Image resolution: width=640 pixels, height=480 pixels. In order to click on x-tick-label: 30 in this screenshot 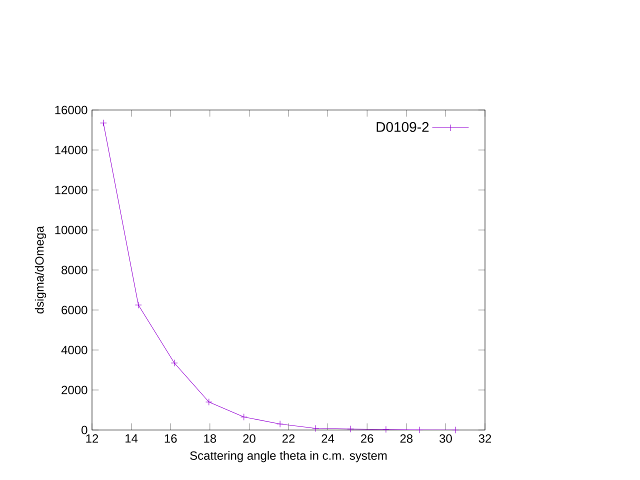, I will do `click(445, 438)`.